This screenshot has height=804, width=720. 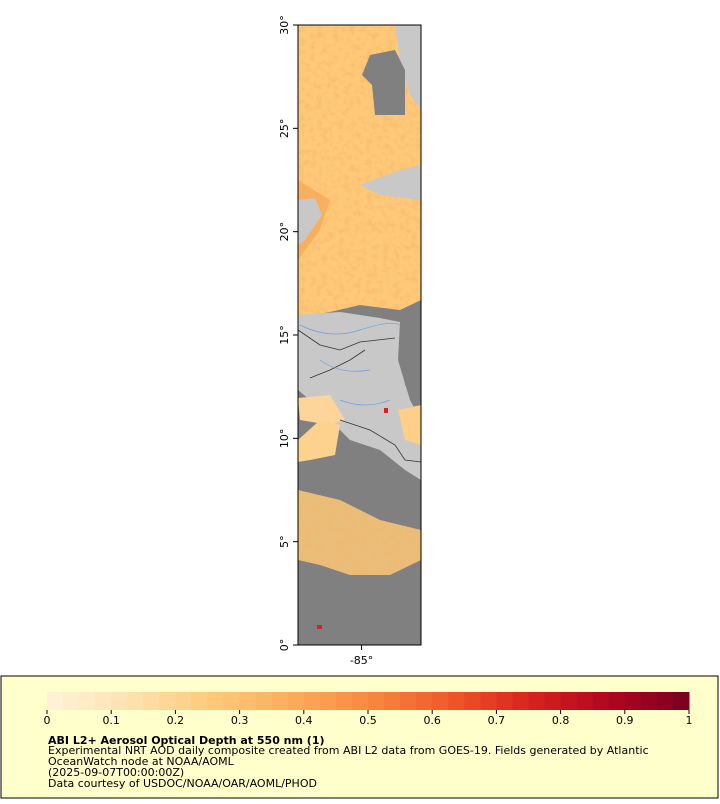 What do you see at coordinates (47, 720) in the screenshot?
I see `colorbar-tick-label: 0` at bounding box center [47, 720].